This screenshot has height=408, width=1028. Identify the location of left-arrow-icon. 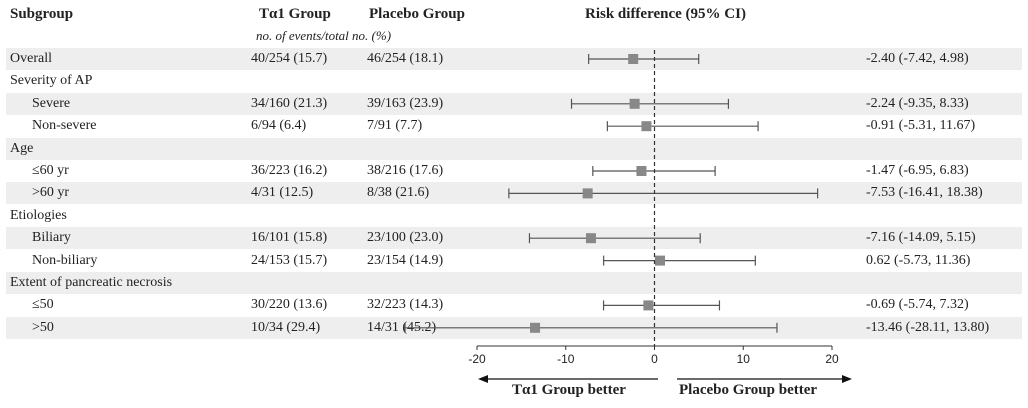
(483, 379).